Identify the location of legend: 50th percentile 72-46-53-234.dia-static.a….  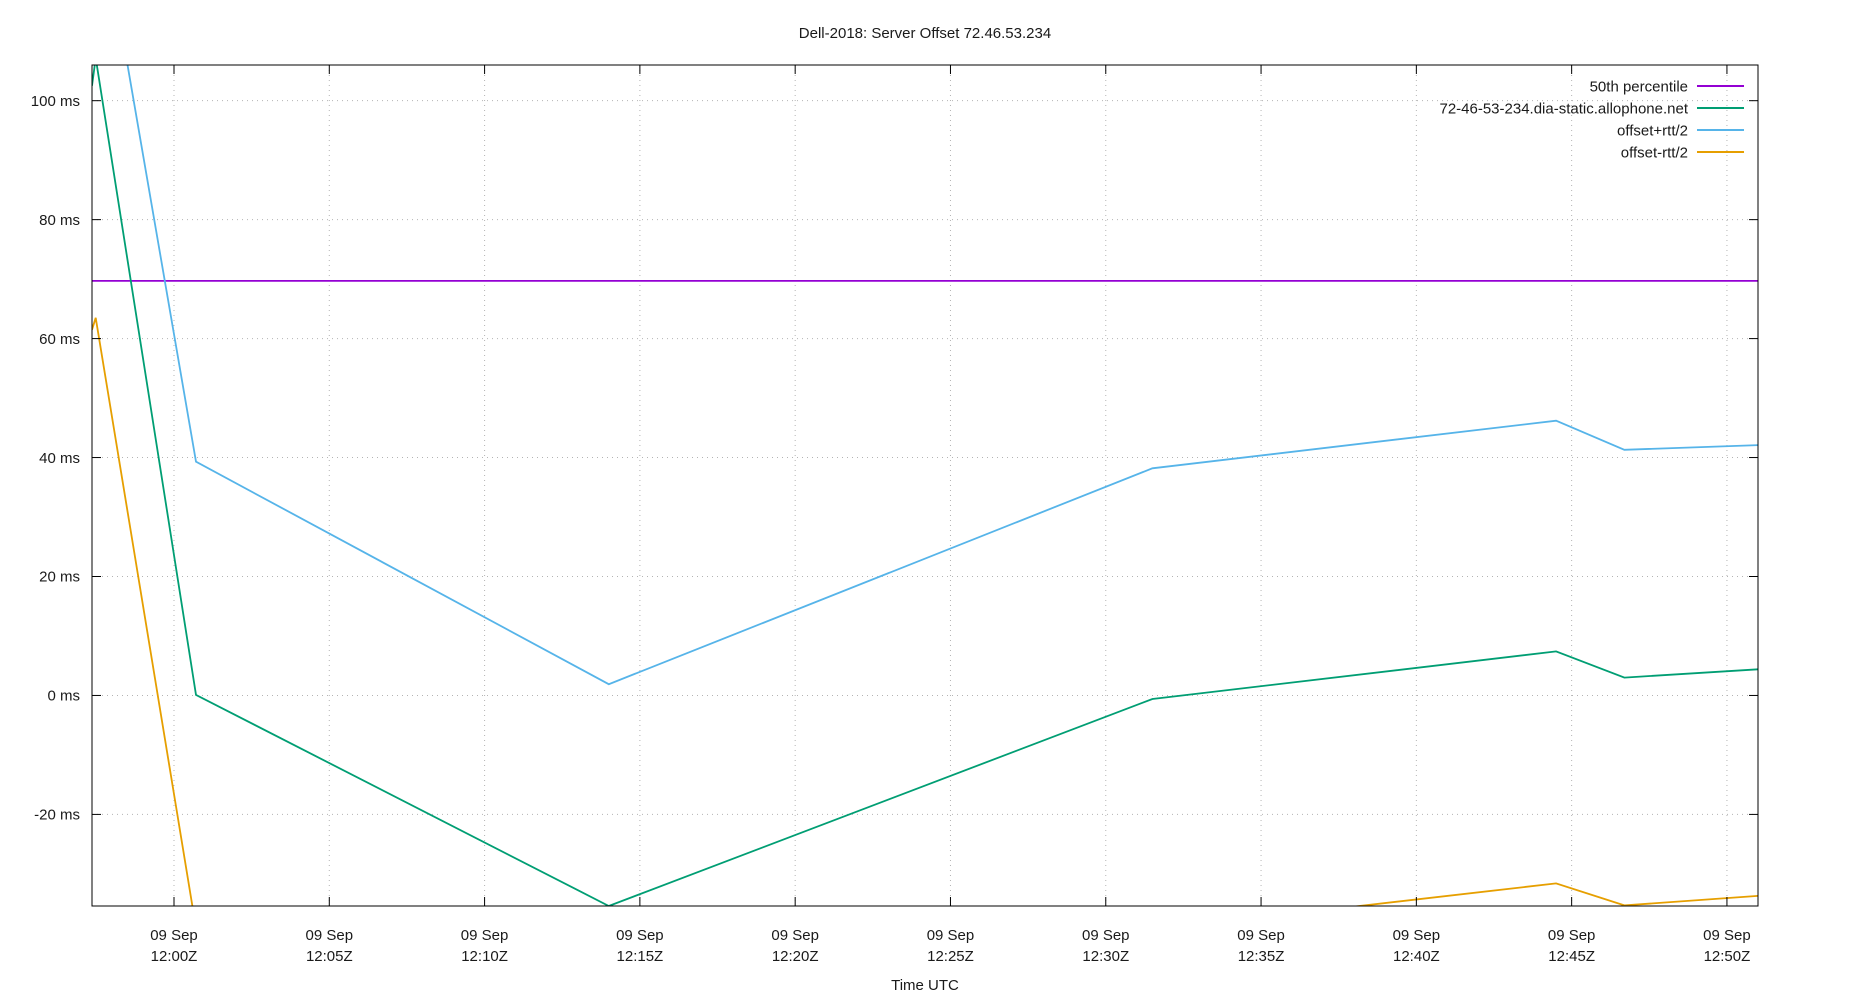
(1591, 119).